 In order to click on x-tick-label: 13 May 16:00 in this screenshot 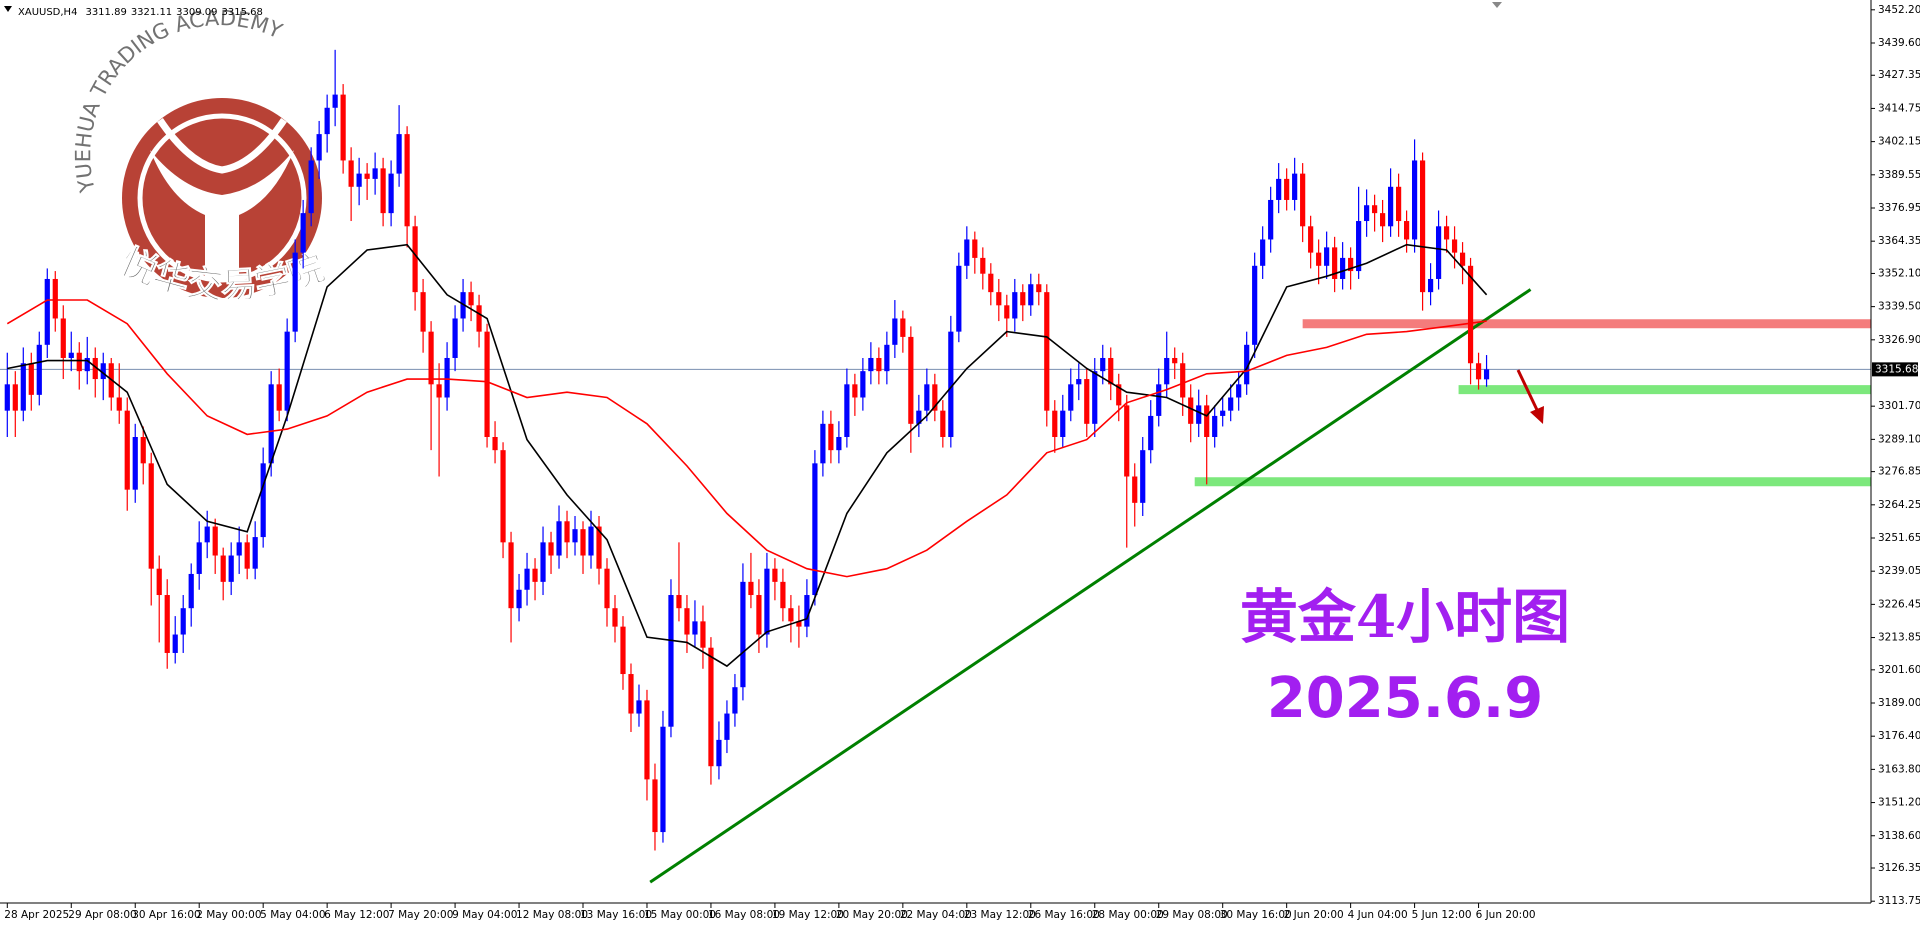, I will do `click(616, 915)`.